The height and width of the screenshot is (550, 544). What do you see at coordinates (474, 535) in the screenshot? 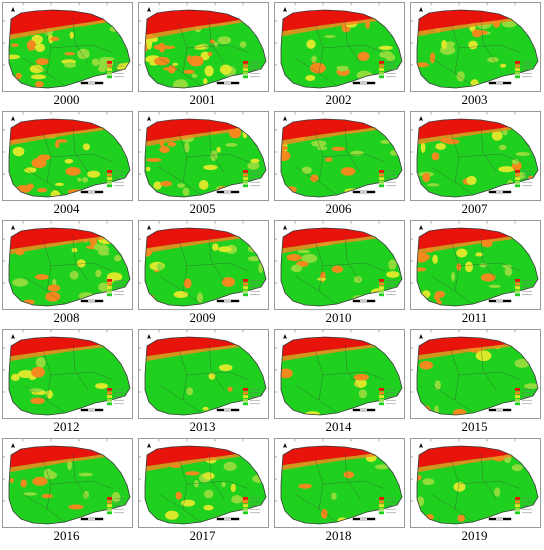
I see `year-label: 2019` at bounding box center [474, 535].